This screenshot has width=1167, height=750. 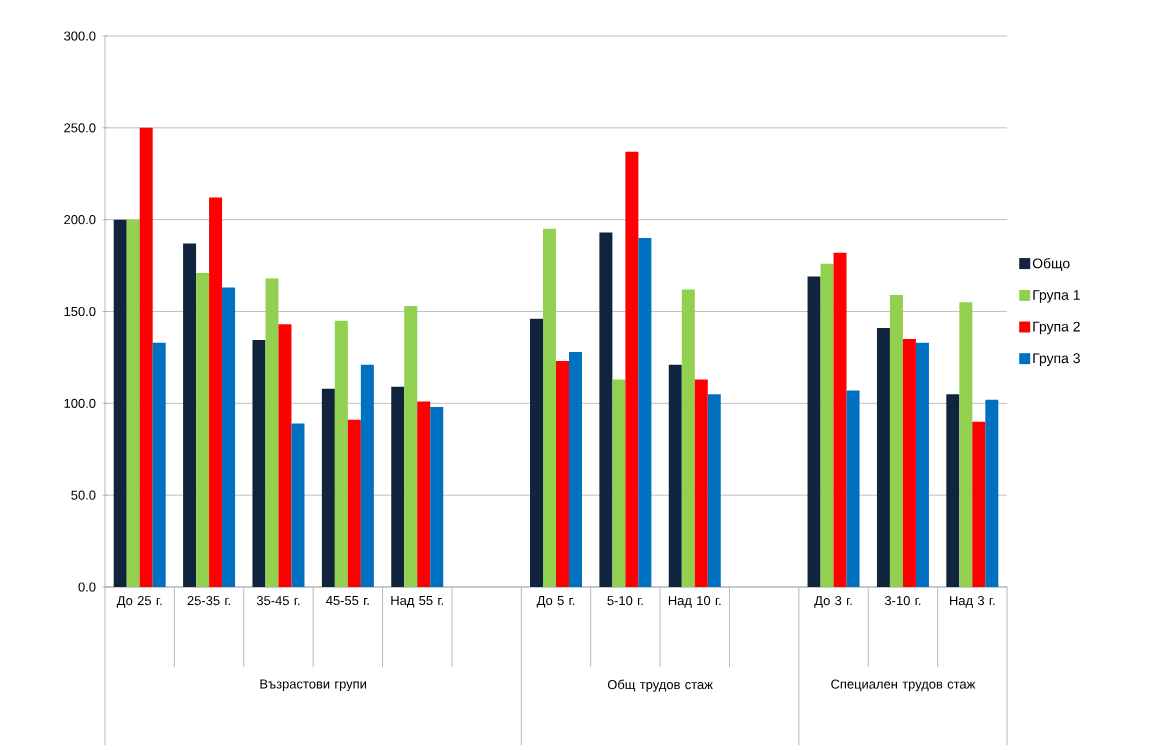 What do you see at coordinates (833, 602) in the screenshot?
I see `x-tick-label: До 3 г.` at bounding box center [833, 602].